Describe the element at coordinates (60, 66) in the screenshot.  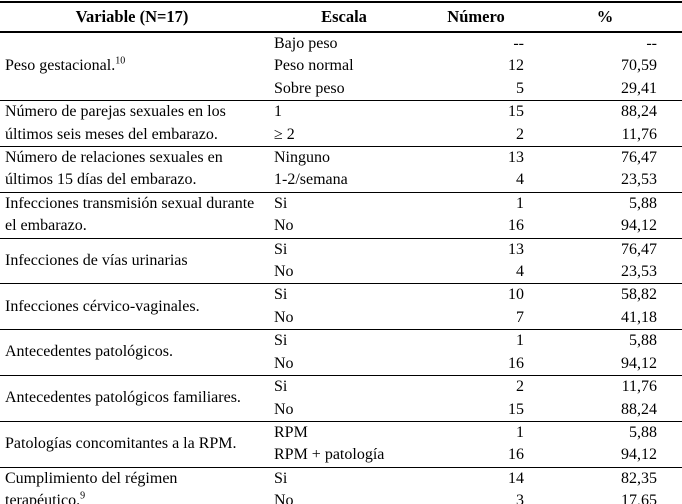
I see `variable-label: Peso gestacional.` at that location.